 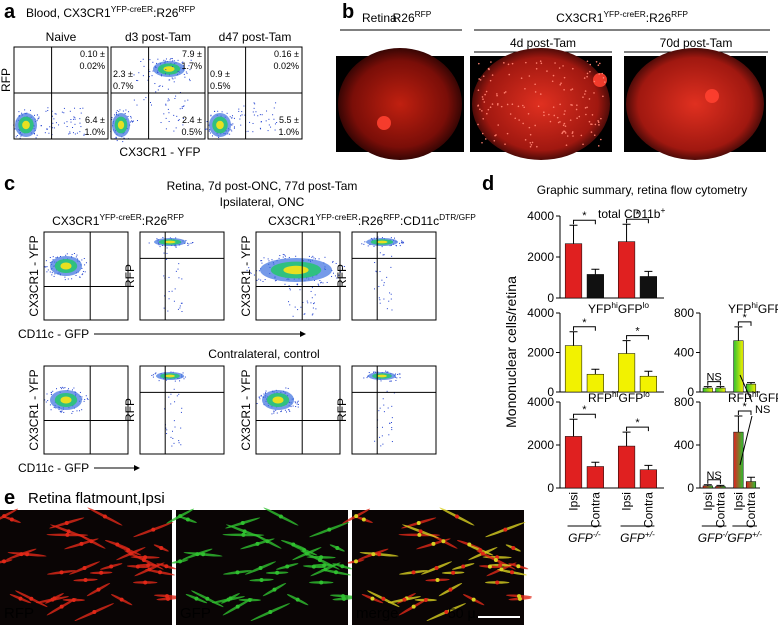 What do you see at coordinates (262, 202) in the screenshot?
I see `row-title: Ipsilateral, ONC` at bounding box center [262, 202].